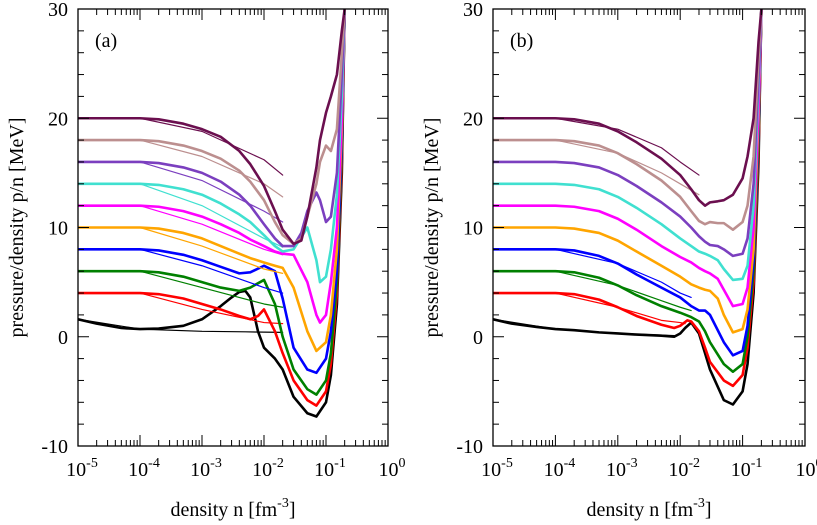 This screenshot has width=817, height=525. What do you see at coordinates (92, 463) in the screenshot?
I see `x-tick-exponent: -5` at bounding box center [92, 463].